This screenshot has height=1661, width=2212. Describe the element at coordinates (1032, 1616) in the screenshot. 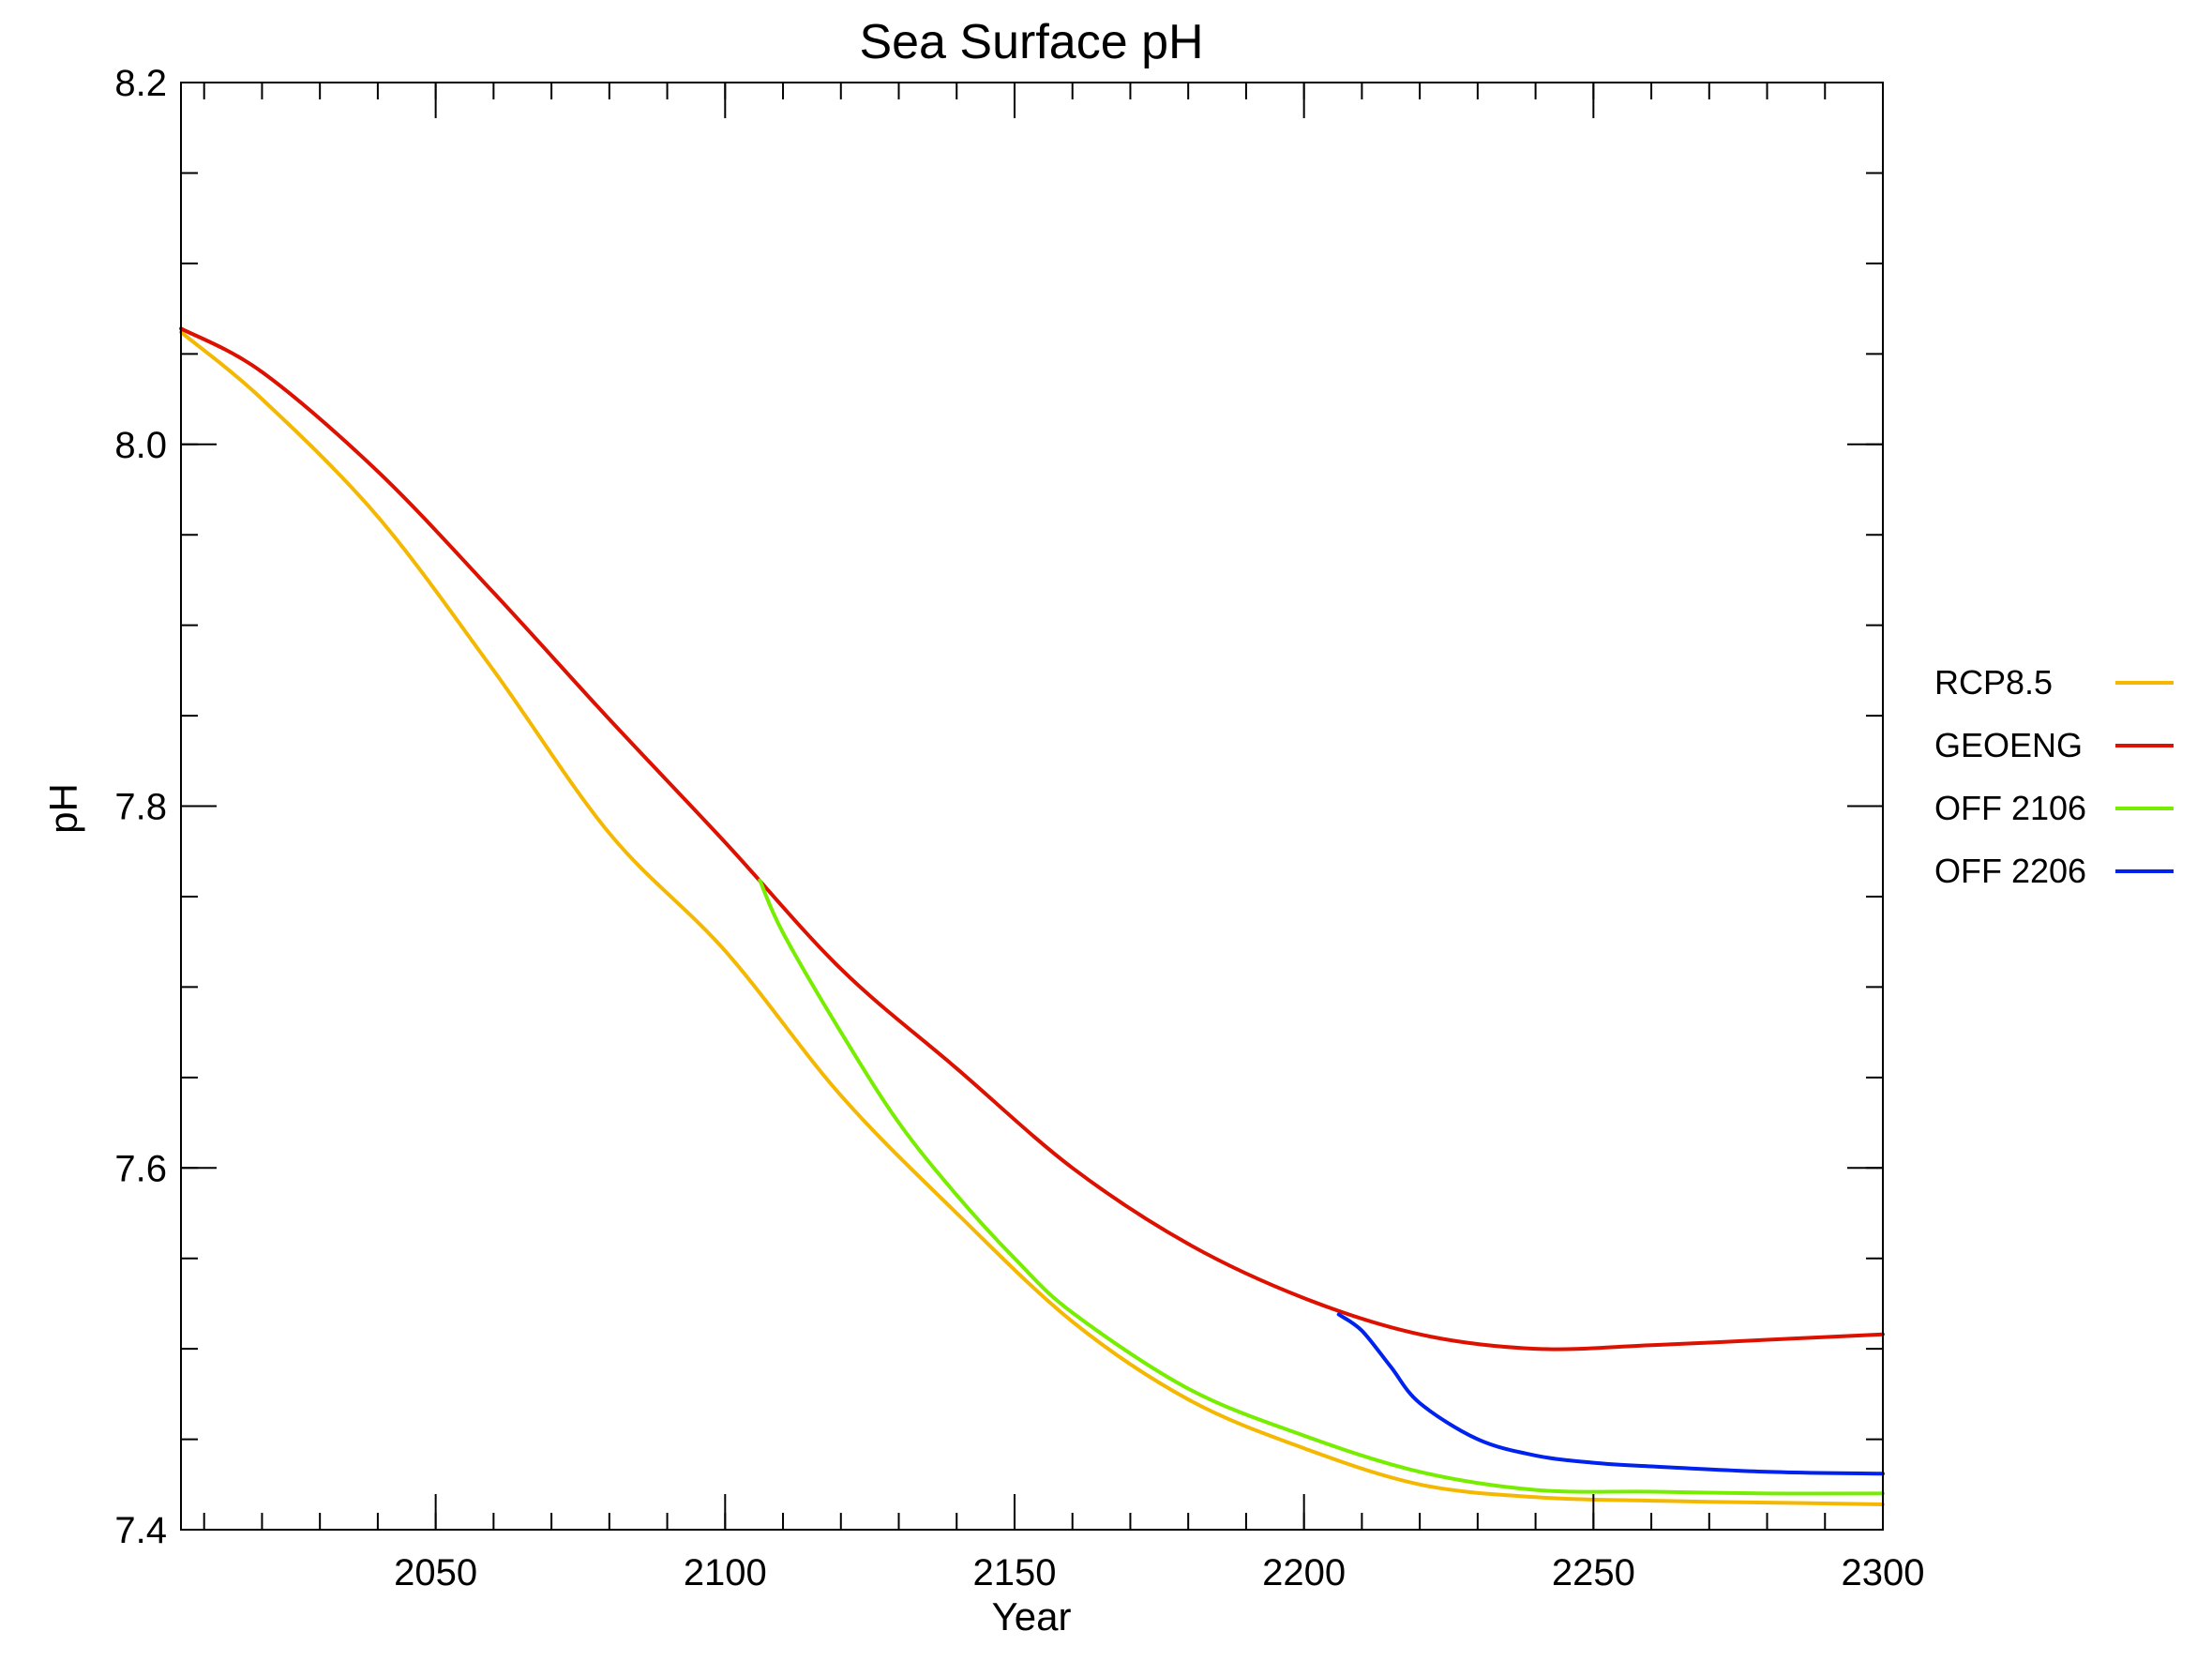

I see `x-axis-label: Year` at that location.